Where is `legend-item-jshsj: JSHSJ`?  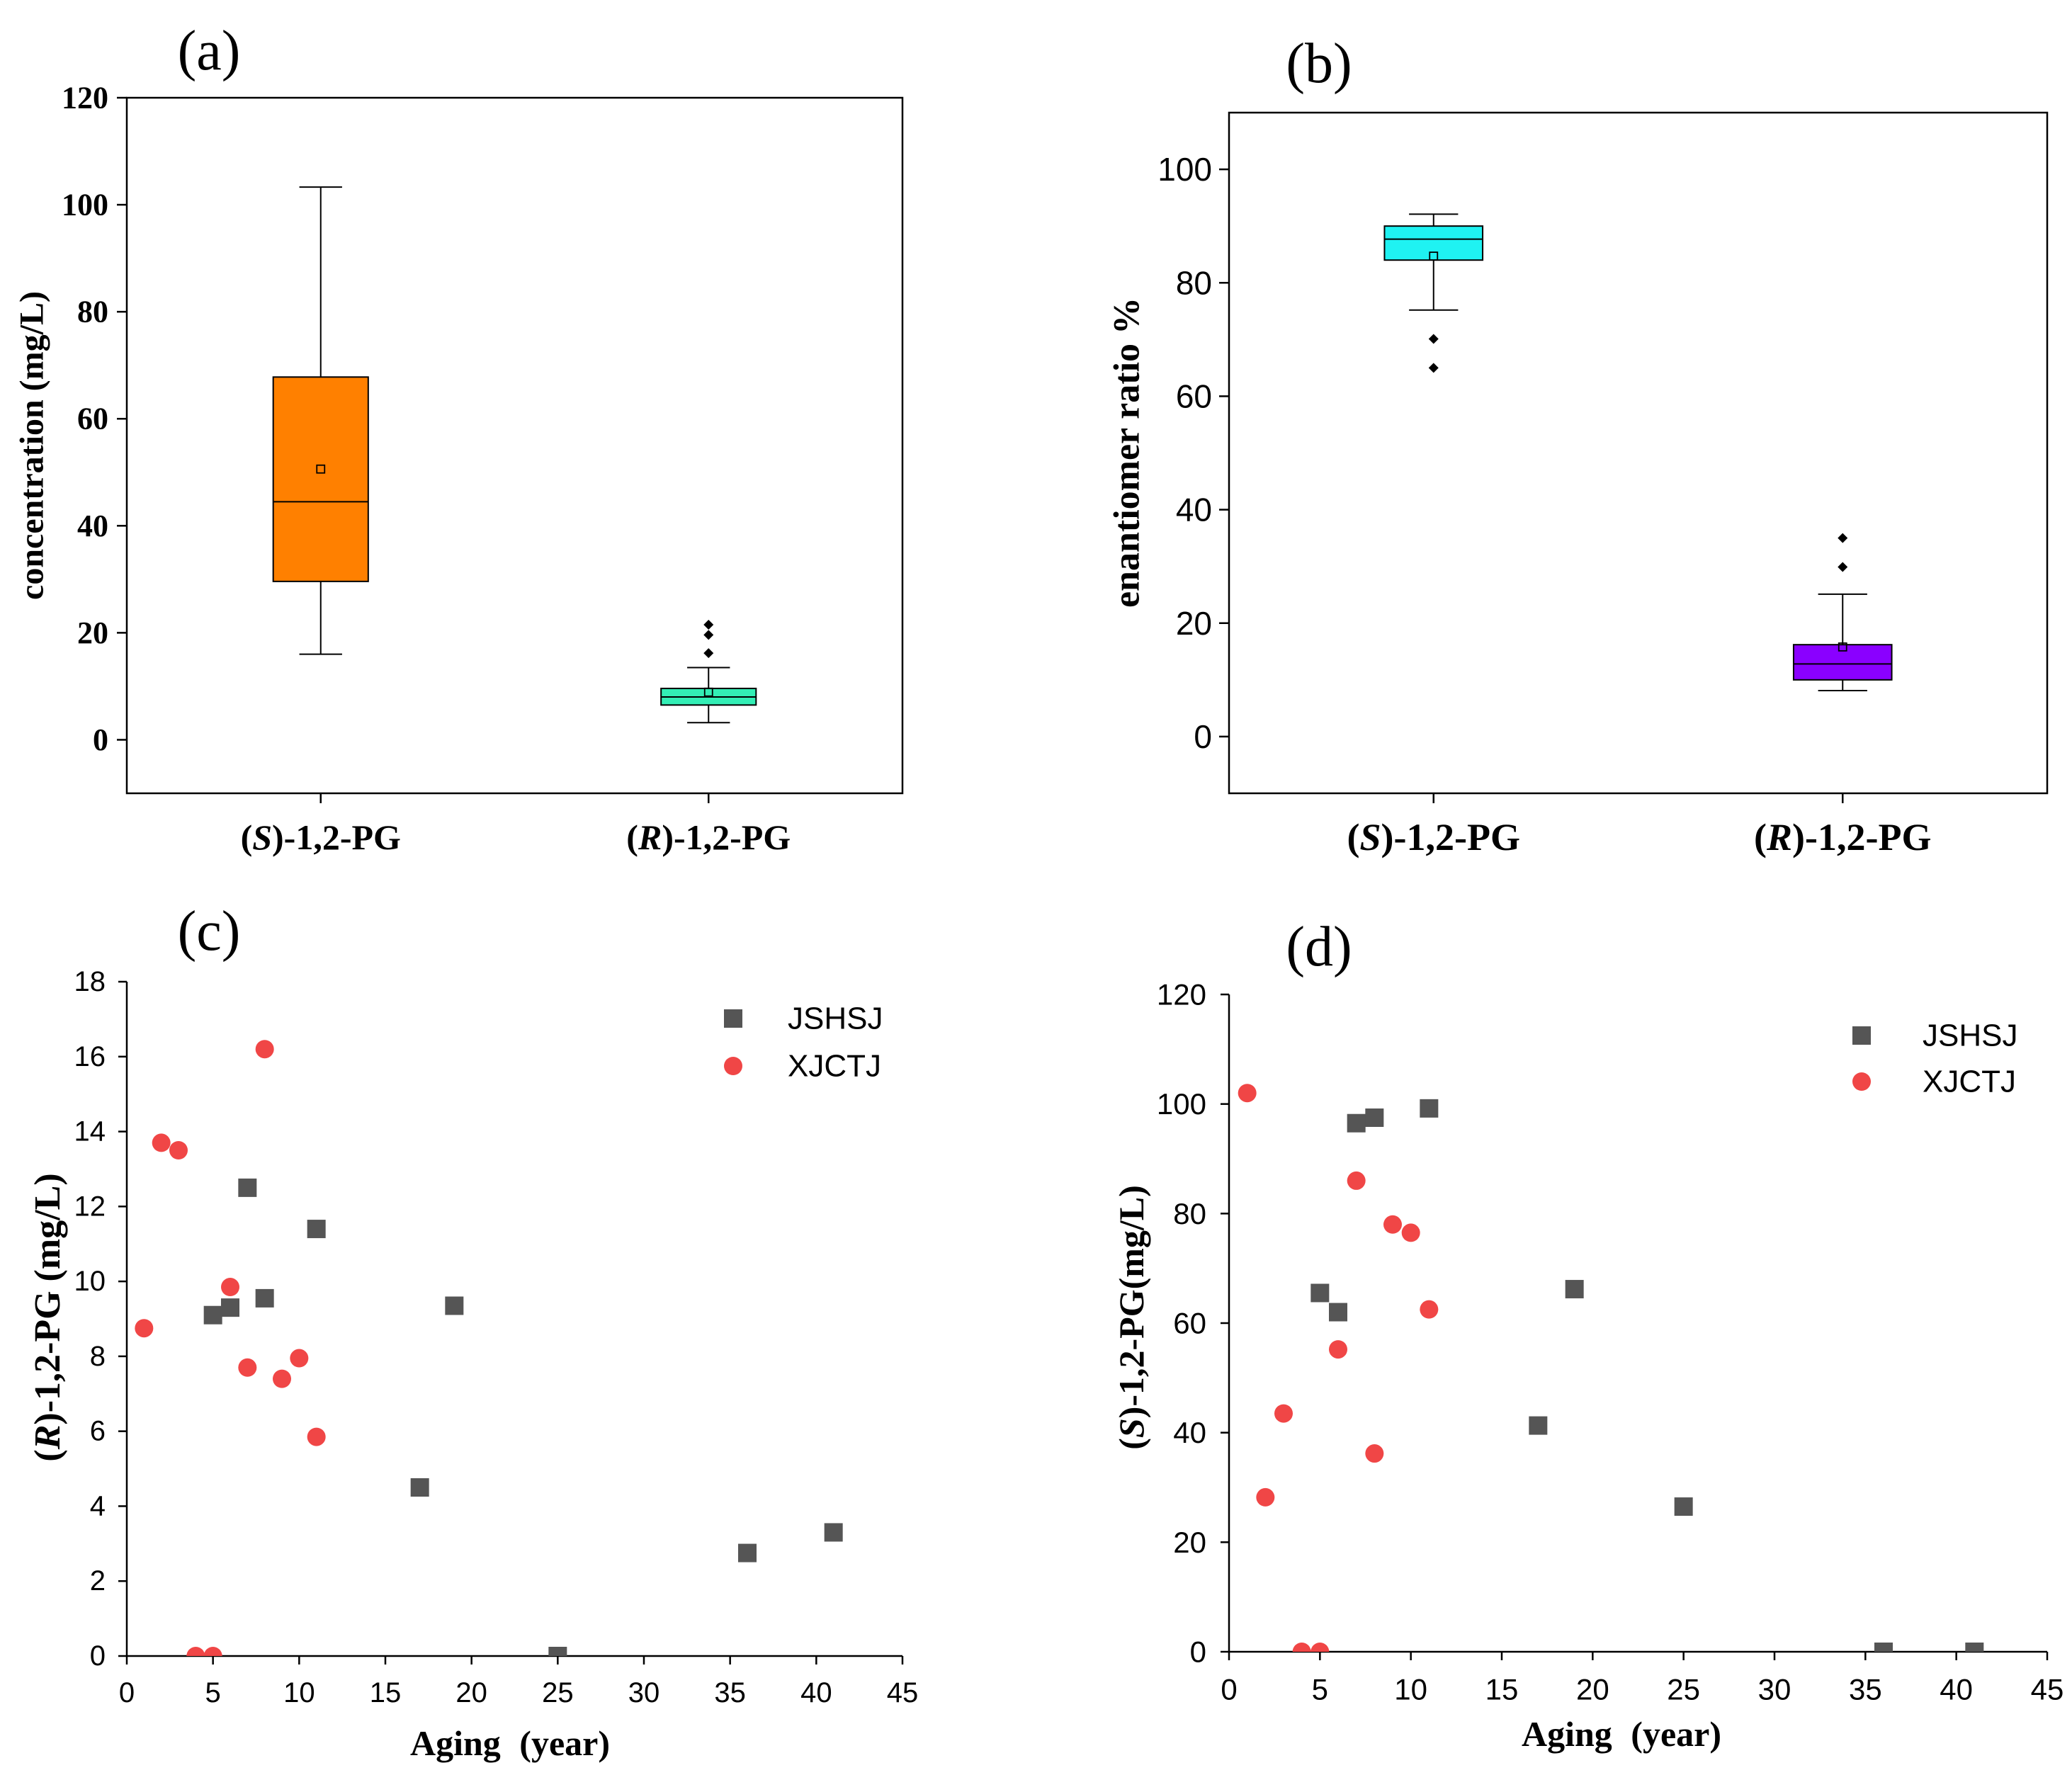 legend-item-jshsj: JSHSJ is located at coordinates (1934, 1036).